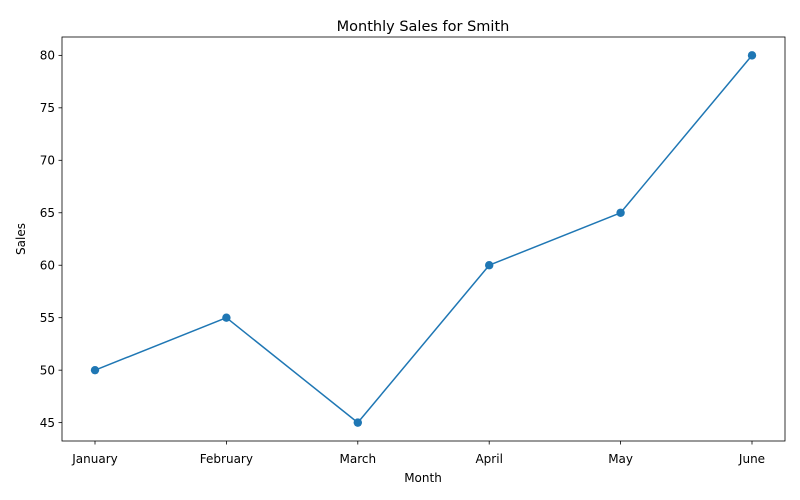  What do you see at coordinates (620, 459) in the screenshot?
I see `x-tick-label: May` at bounding box center [620, 459].